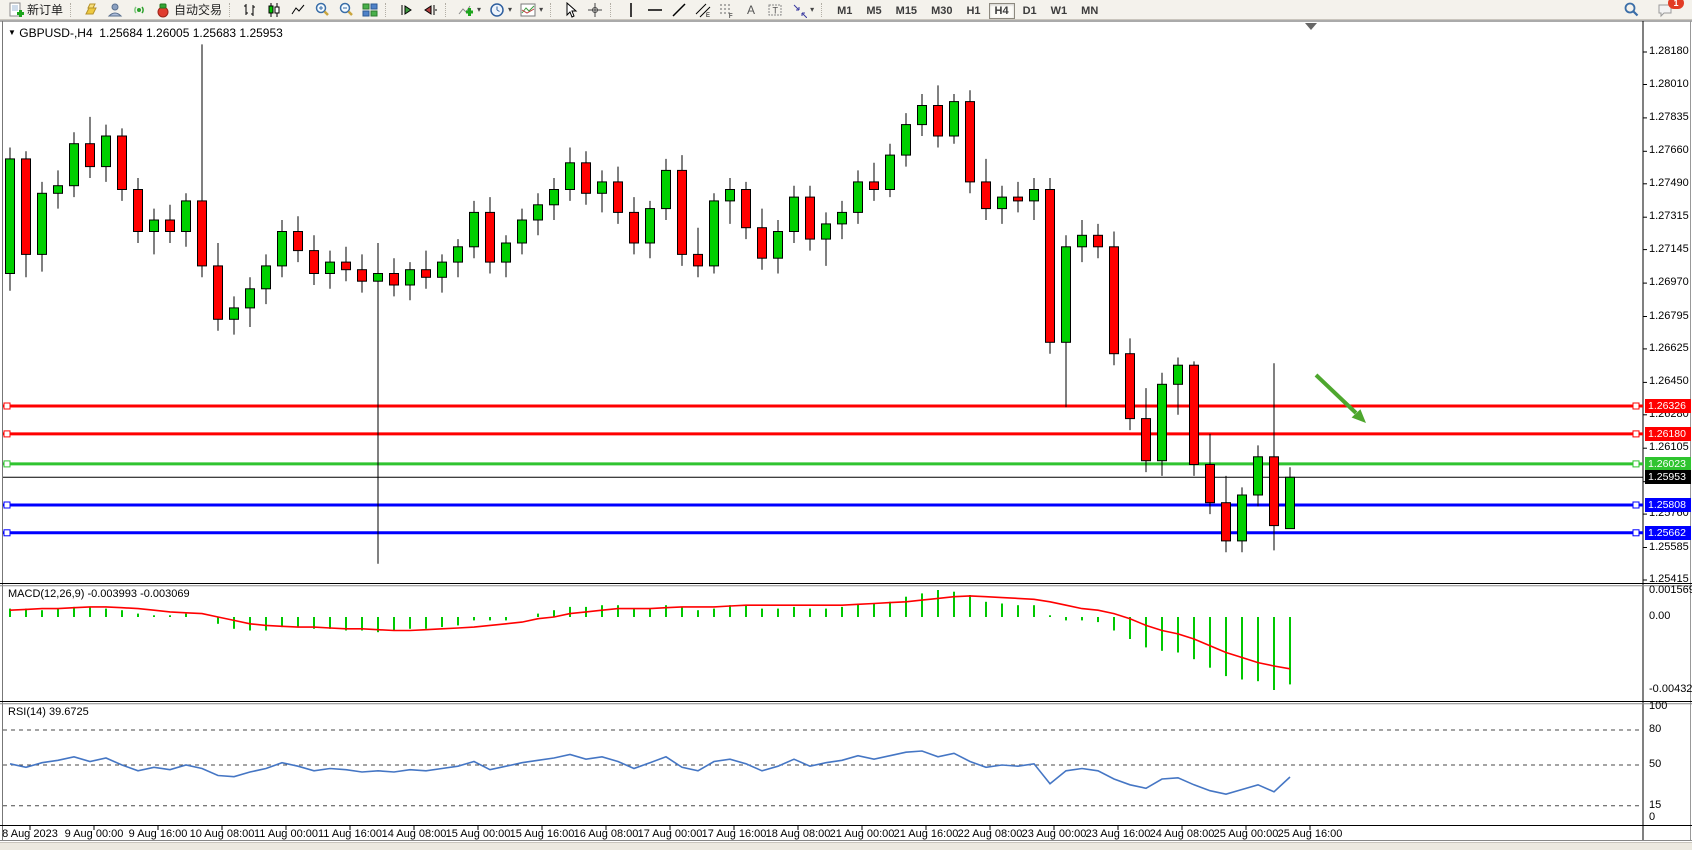  I want to click on rsi-tick-label: 15, so click(1655, 804).